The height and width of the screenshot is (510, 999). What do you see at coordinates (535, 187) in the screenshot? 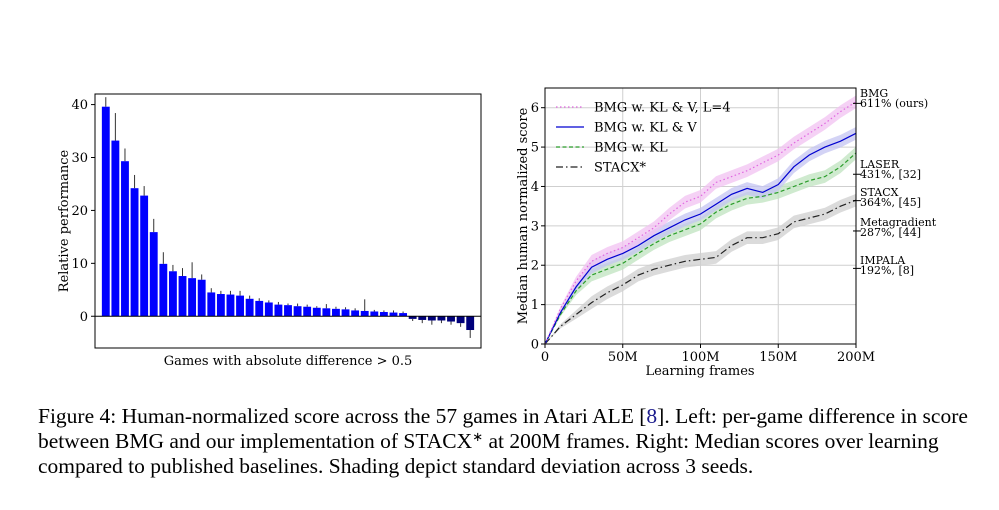
I see `y-tick-label: 4` at bounding box center [535, 187].